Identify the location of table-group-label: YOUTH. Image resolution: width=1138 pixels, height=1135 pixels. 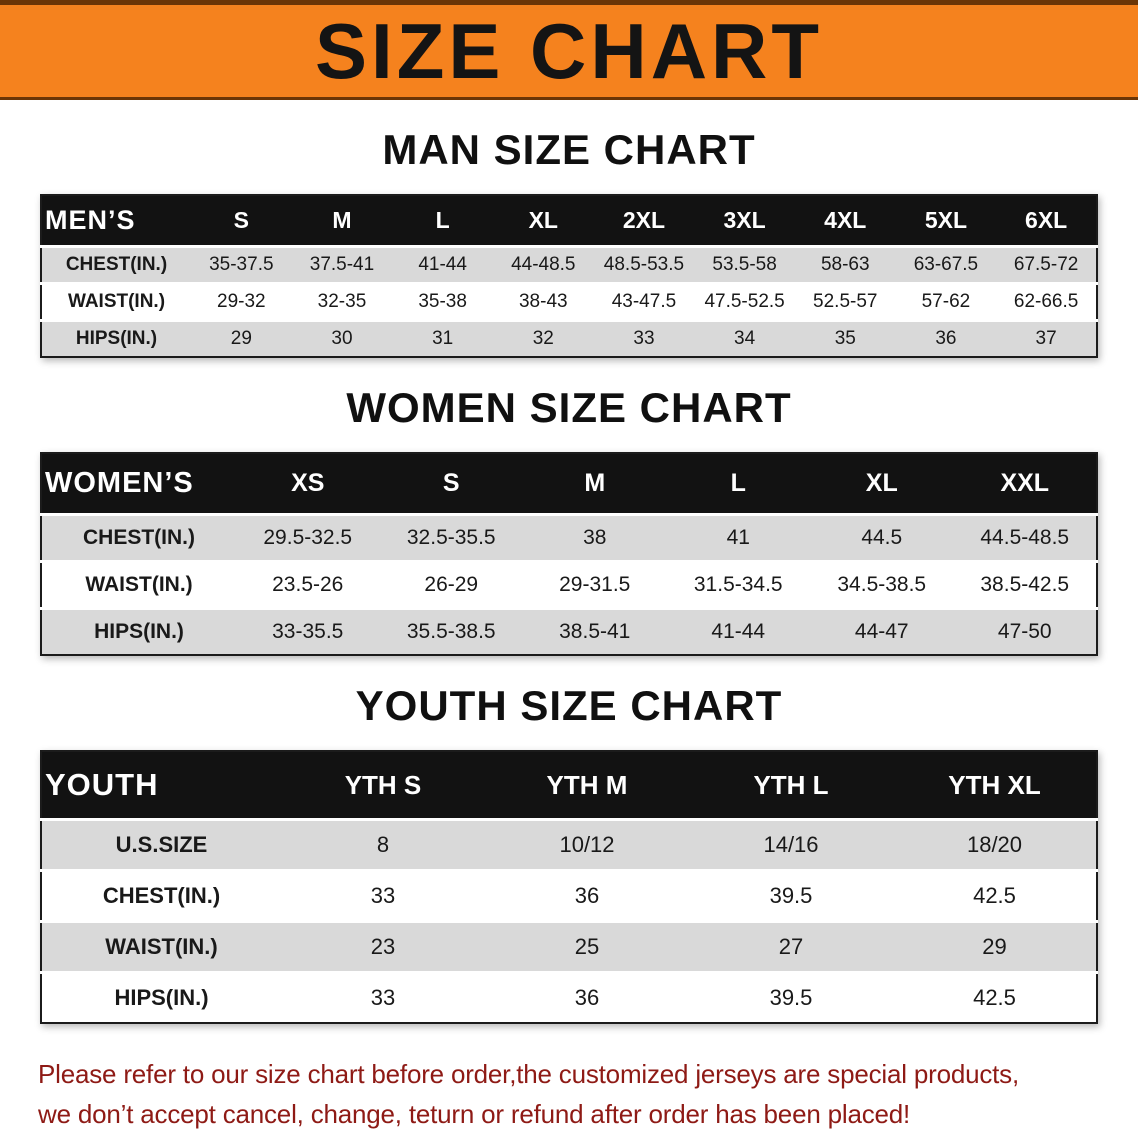
(161, 785).